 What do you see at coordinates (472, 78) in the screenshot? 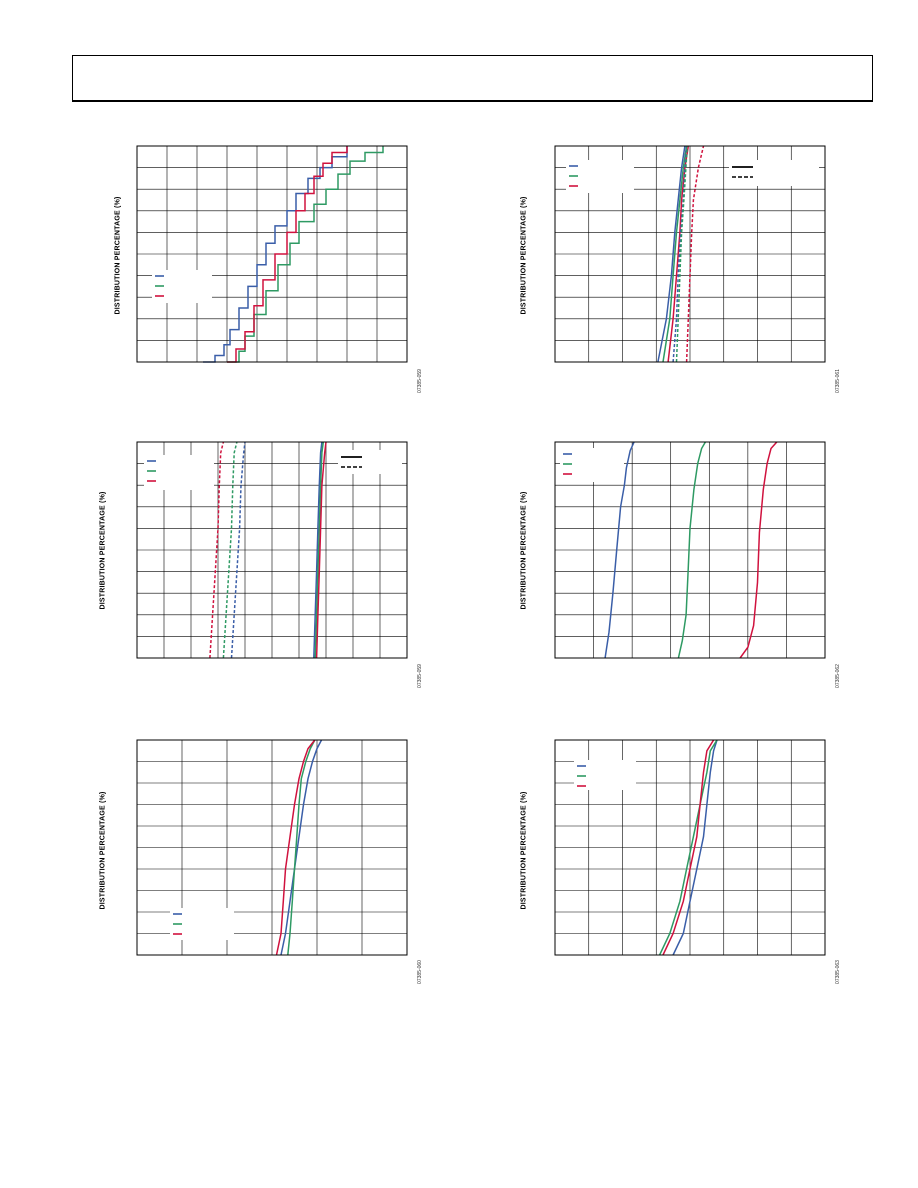
I see `page-header-box` at bounding box center [472, 78].